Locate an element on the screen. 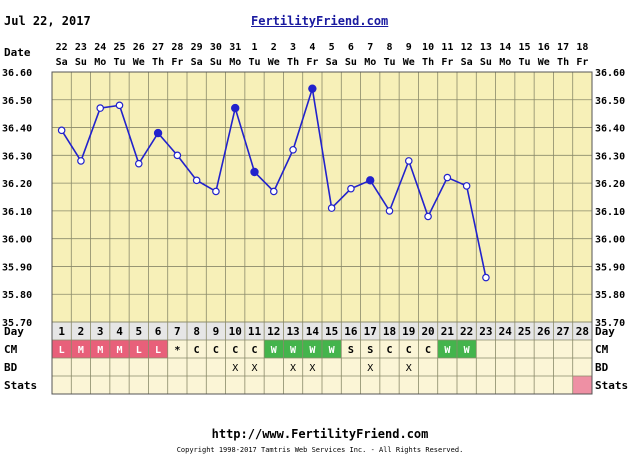 The width and height of the screenshot is (640, 461). date-number: 29 is located at coordinates (197, 47).